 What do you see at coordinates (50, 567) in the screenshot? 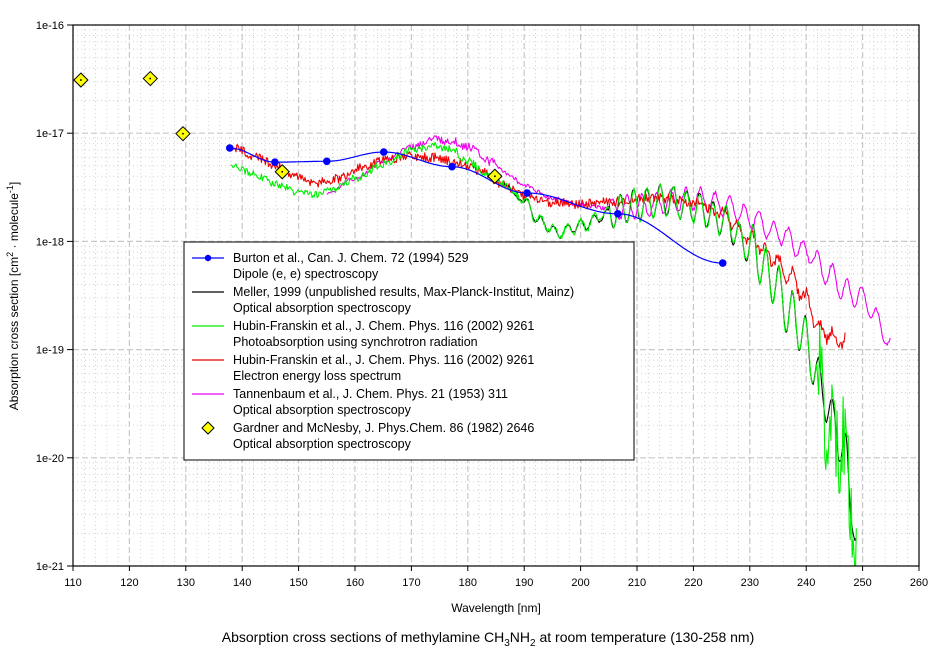
I see `y-tick-label: 1e-21` at bounding box center [50, 567].